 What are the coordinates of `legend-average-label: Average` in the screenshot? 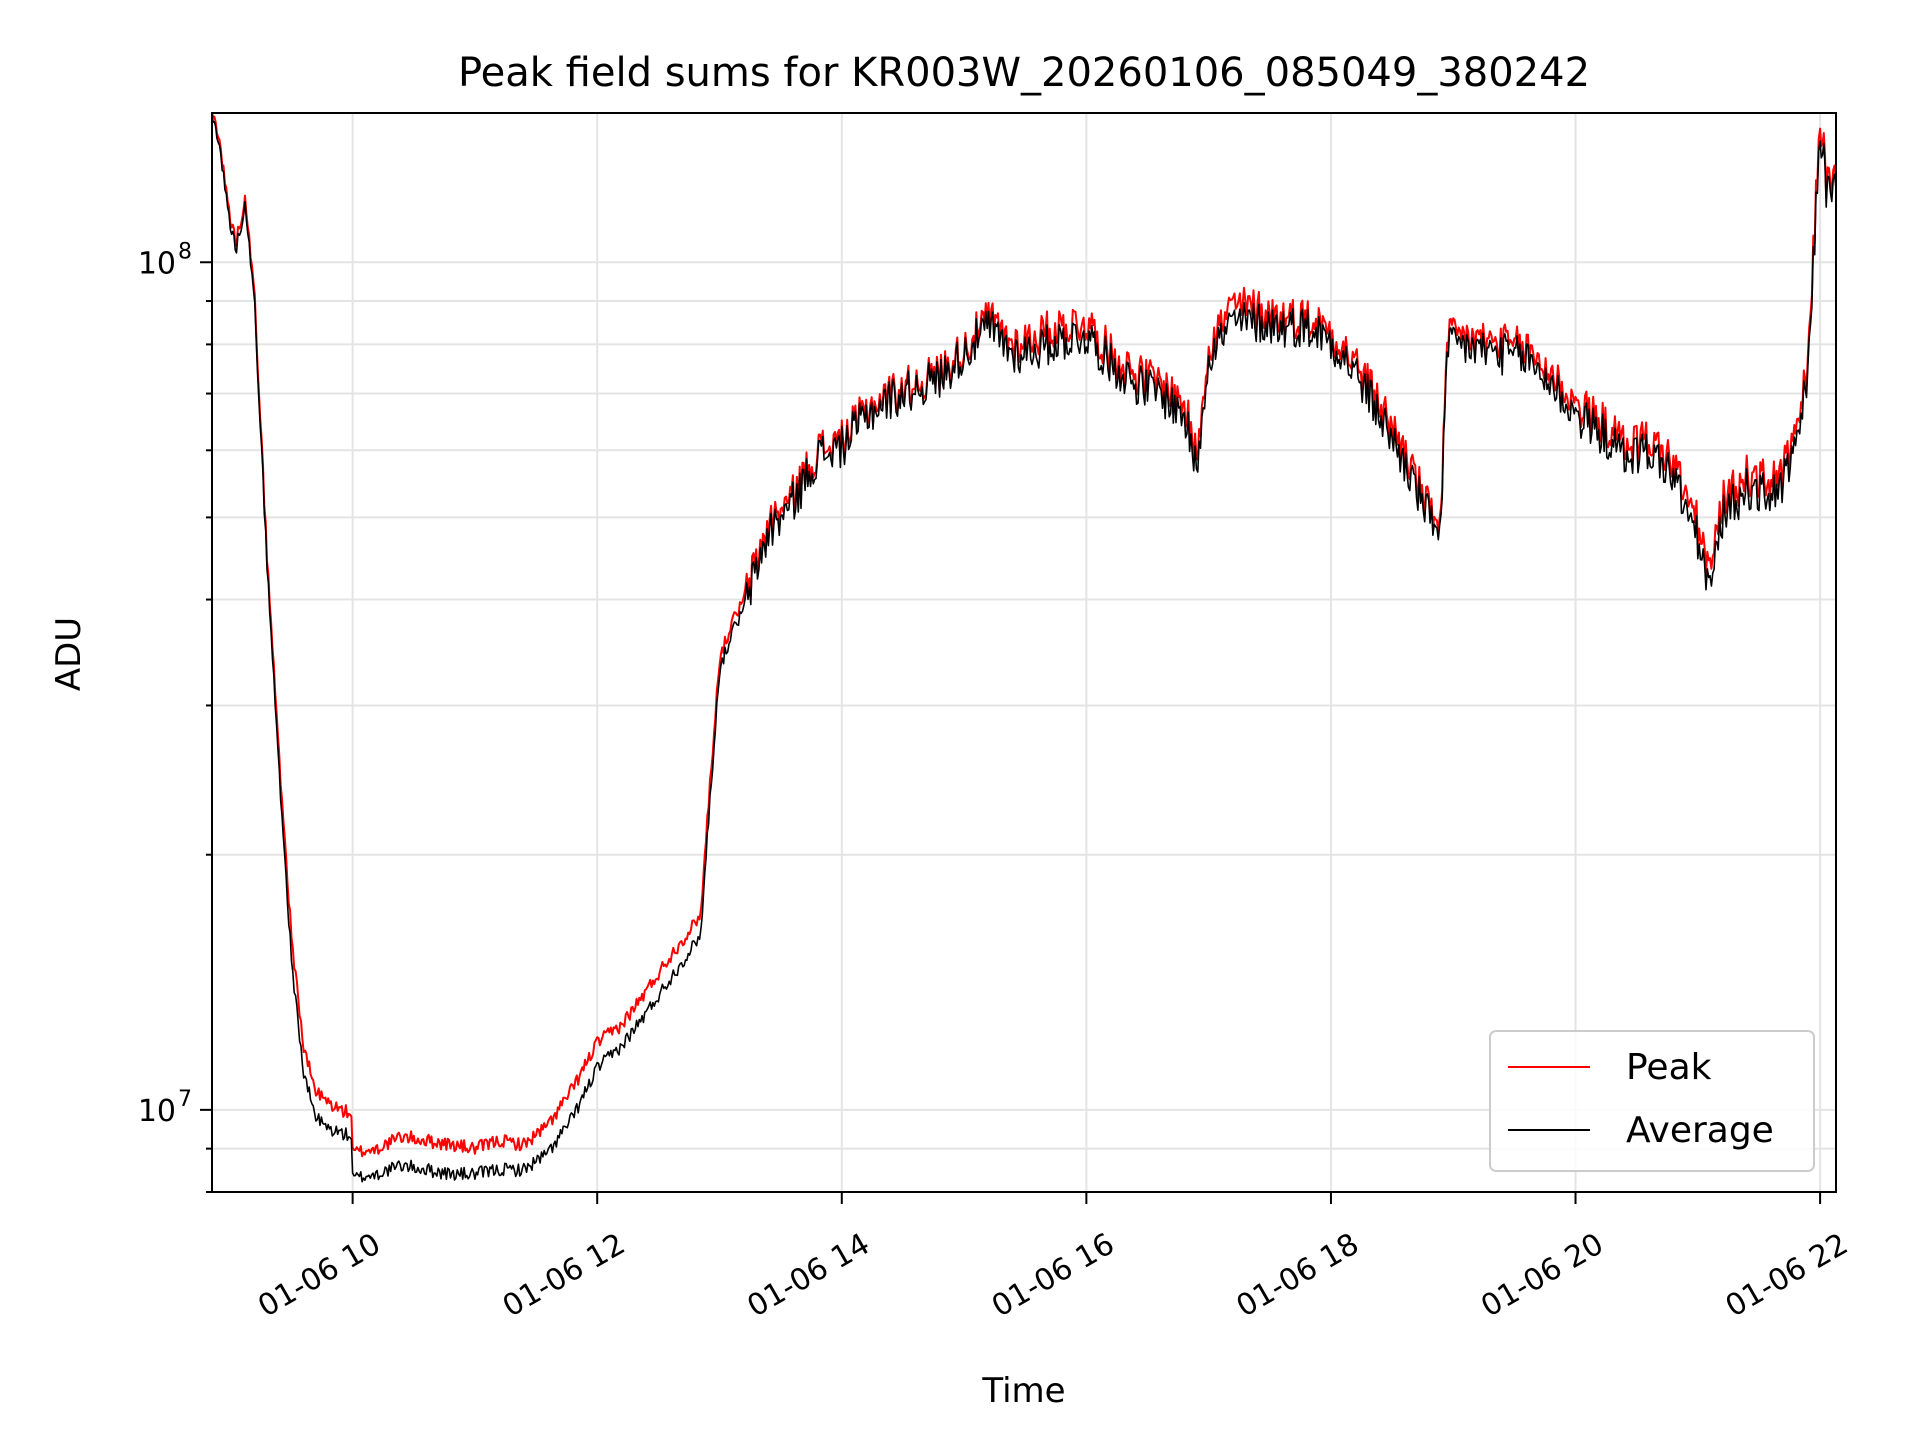 It's located at (1700, 1130).